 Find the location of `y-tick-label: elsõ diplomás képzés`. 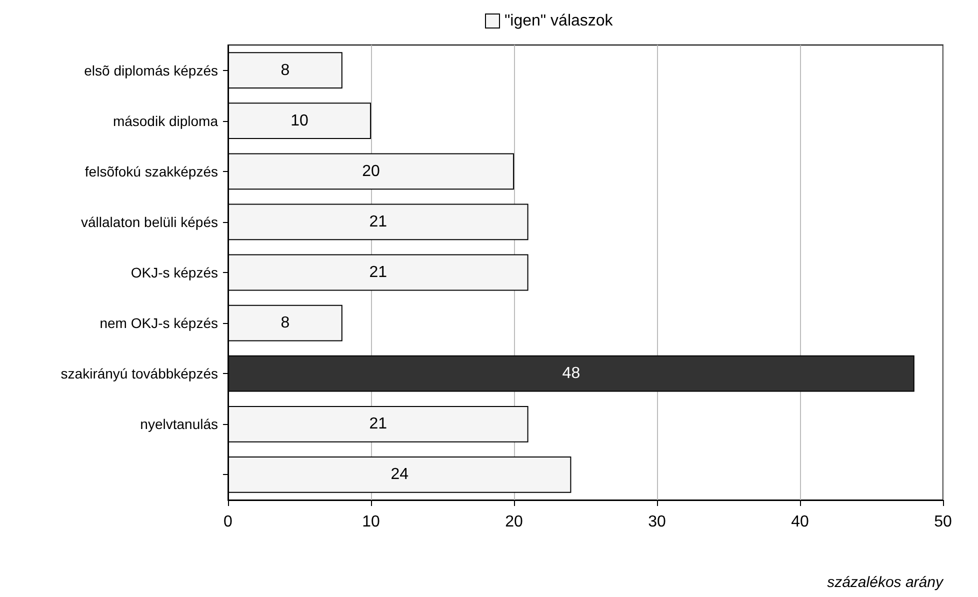

y-tick-label: elsõ diplomás képzés is located at coordinates (151, 70).